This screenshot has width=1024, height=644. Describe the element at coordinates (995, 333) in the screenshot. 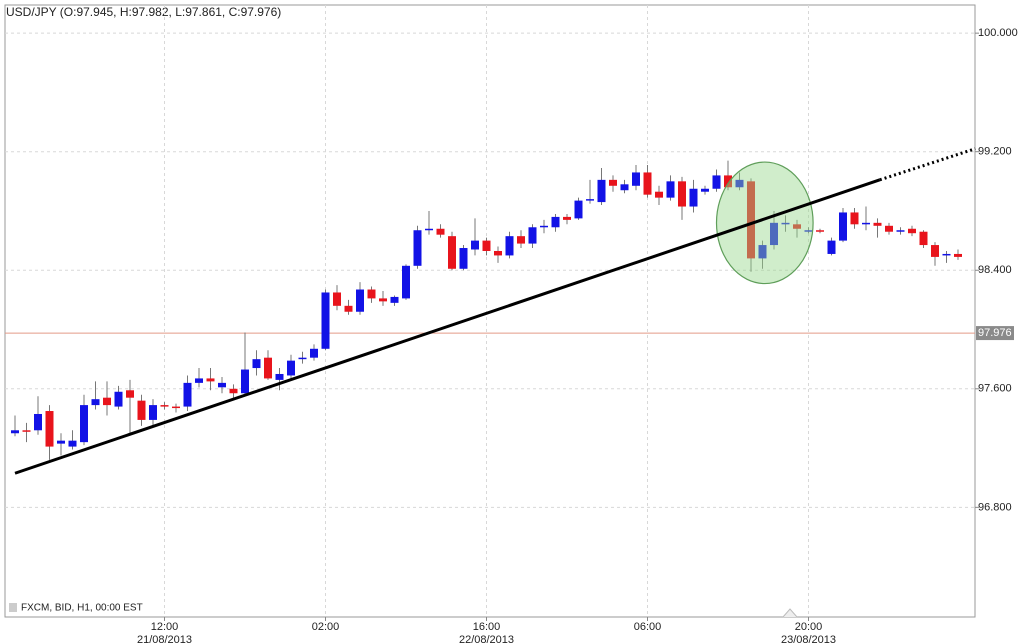

I see `price-label: 97.976` at that location.